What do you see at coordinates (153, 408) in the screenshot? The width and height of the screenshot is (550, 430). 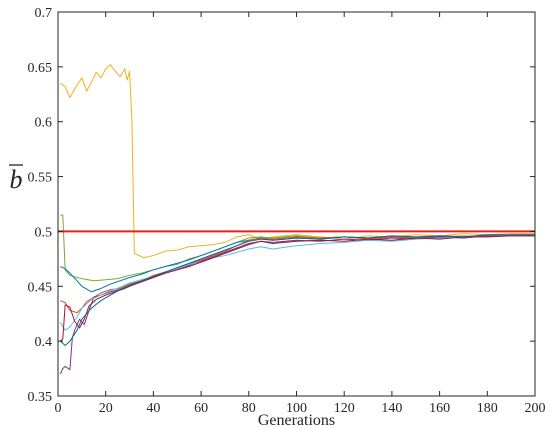 I see `x-tick-label: 40` at bounding box center [153, 408].